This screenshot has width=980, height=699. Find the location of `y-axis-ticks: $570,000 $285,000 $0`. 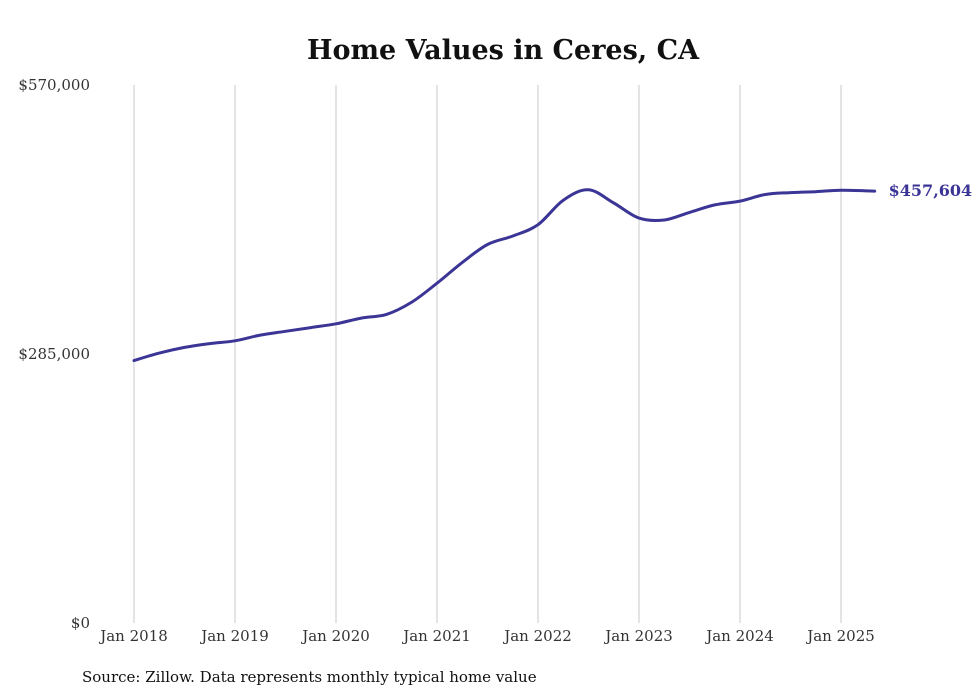

y-axis-ticks: $570,000 $285,000 $0 is located at coordinates (54, 354).